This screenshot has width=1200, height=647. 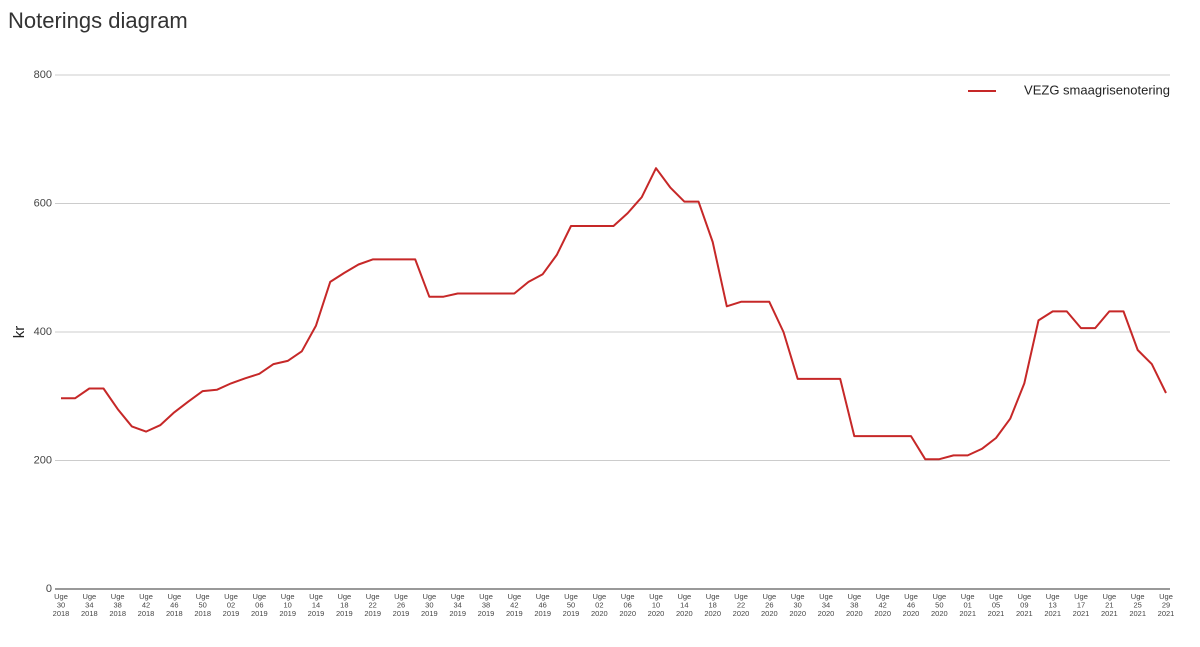 I want to click on chart-title: Noterings diagram, so click(x=98, y=20).